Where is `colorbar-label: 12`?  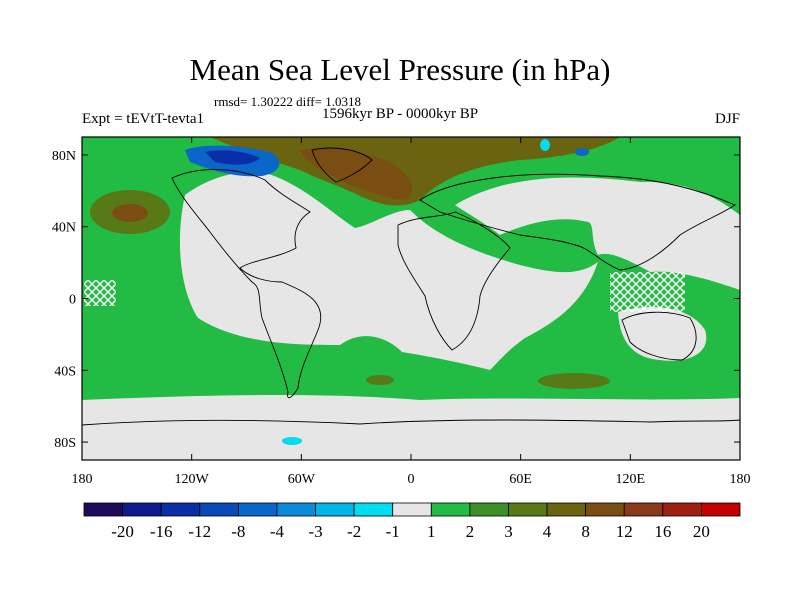 colorbar-label: 12 is located at coordinates (624, 531).